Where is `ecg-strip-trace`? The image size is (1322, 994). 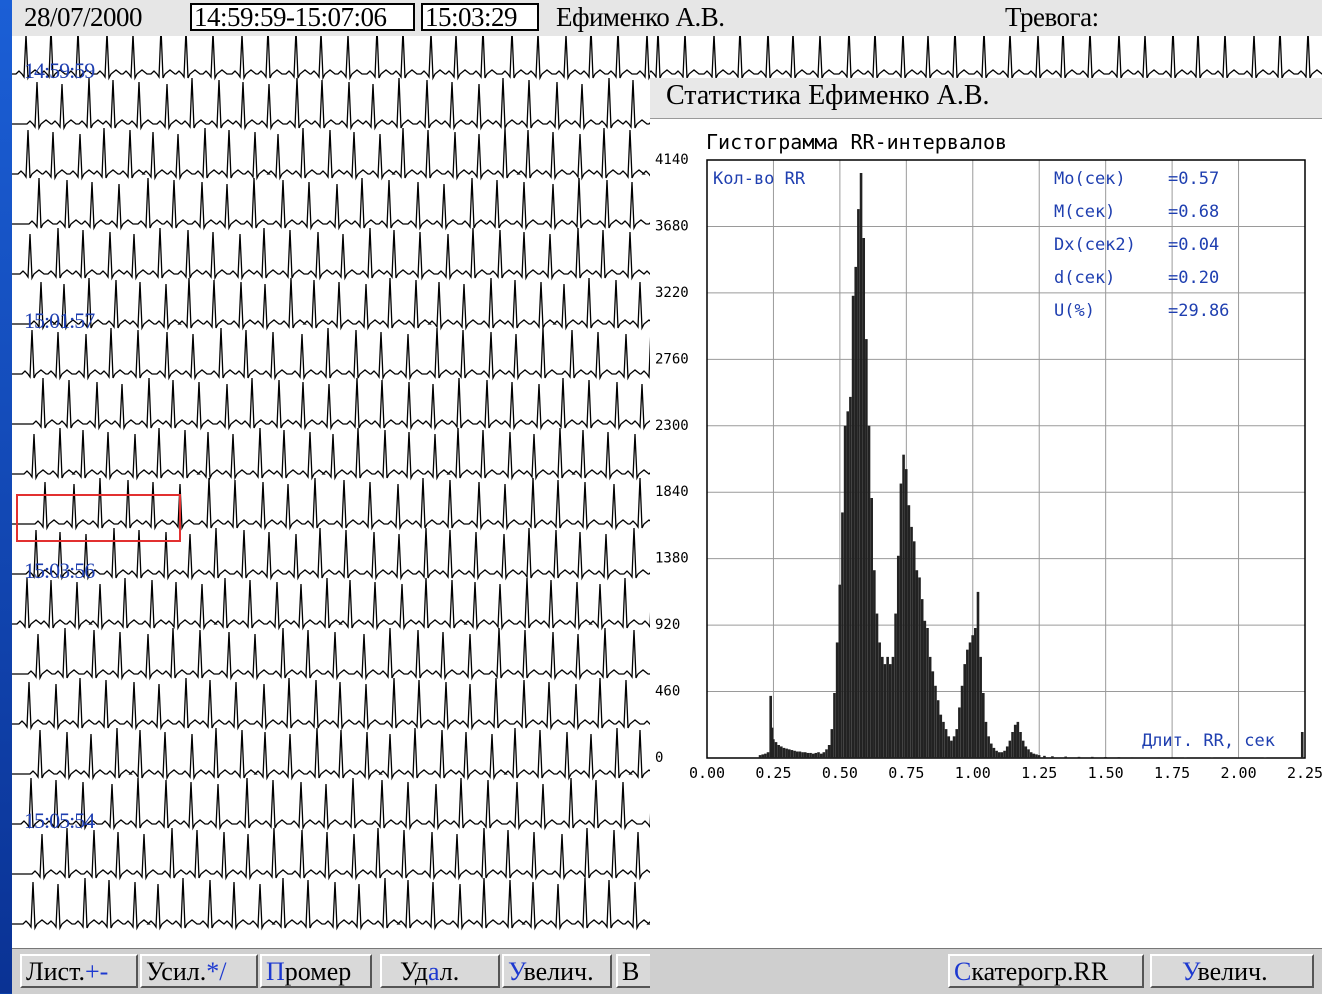
ecg-strip-trace is located at coordinates (986, 57).